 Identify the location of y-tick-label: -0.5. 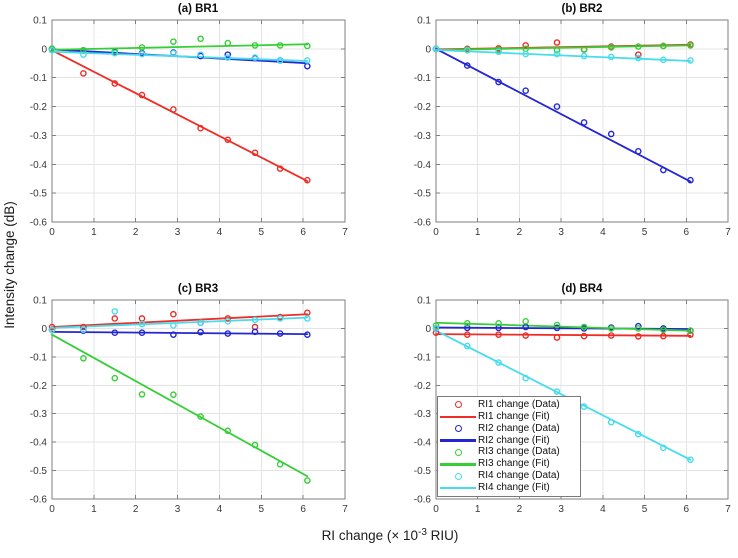
(39, 471).